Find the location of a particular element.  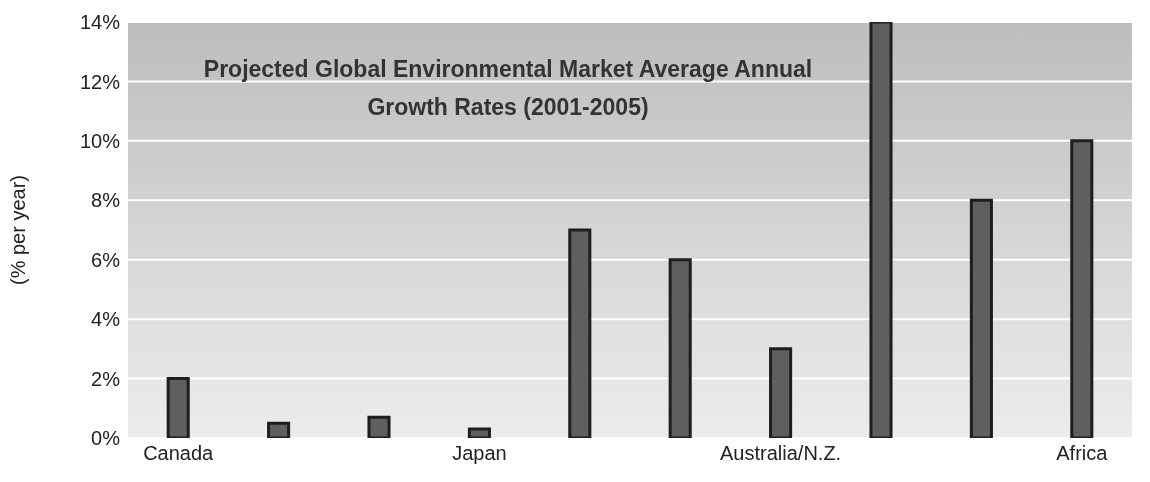

y-tick-label: 8% is located at coordinates (106, 200).